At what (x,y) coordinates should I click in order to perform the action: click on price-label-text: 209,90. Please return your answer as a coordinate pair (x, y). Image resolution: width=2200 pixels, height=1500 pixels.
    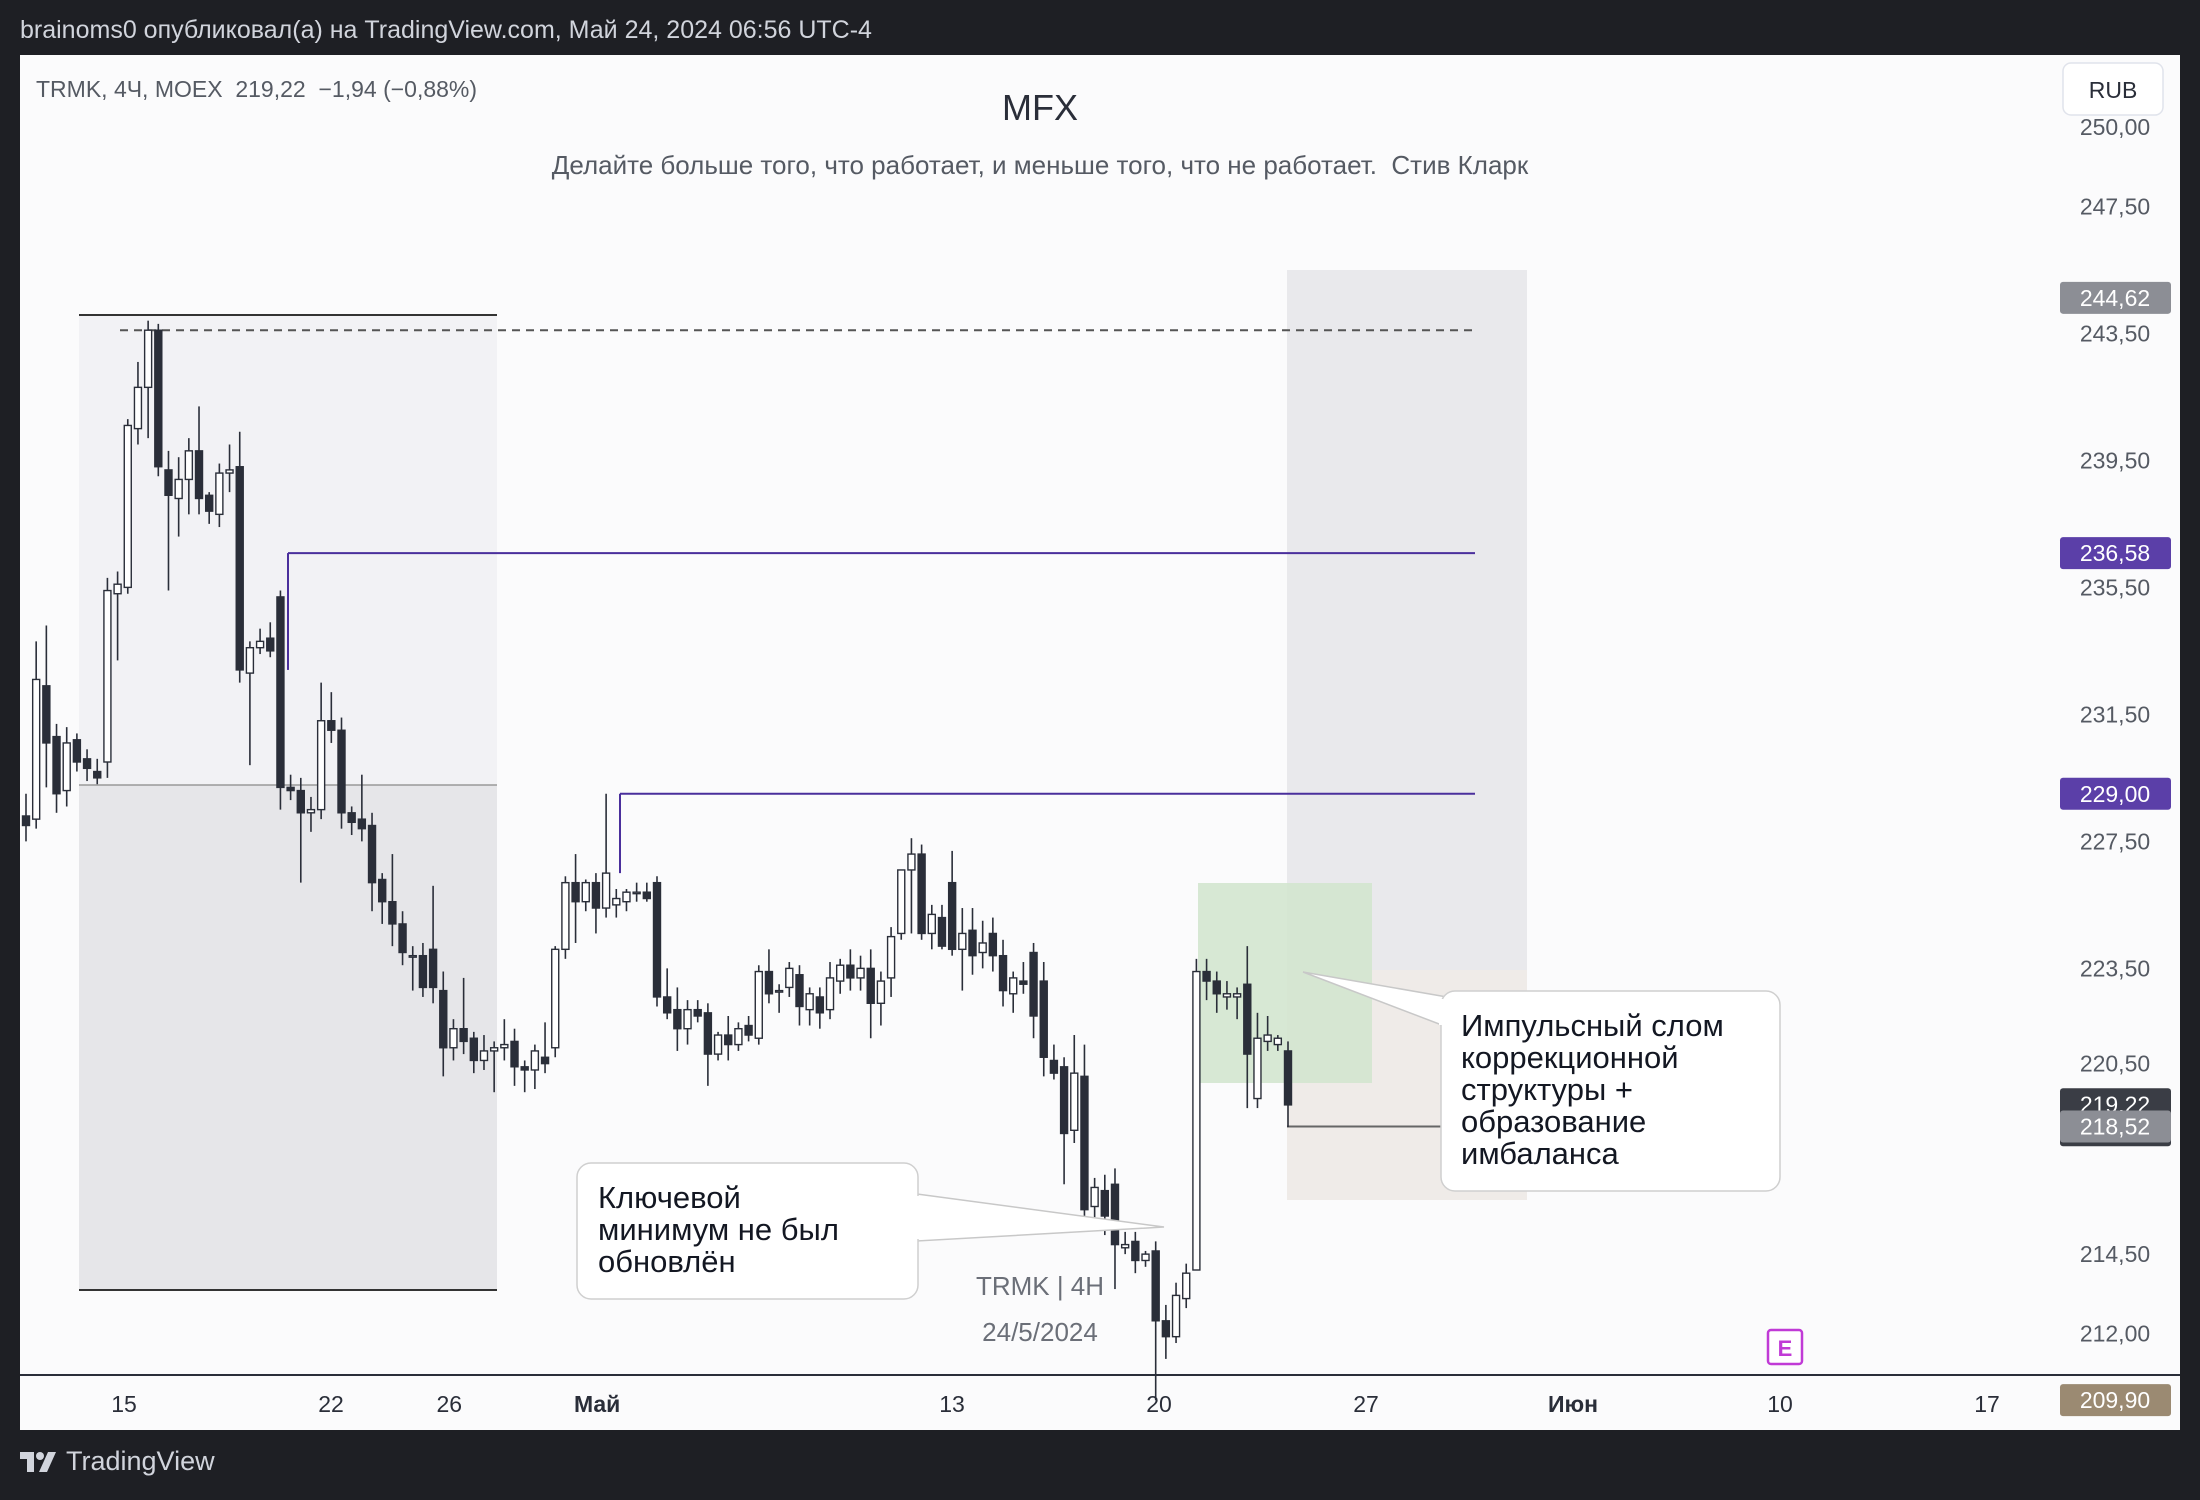
    Looking at the image, I should click on (2115, 1400).